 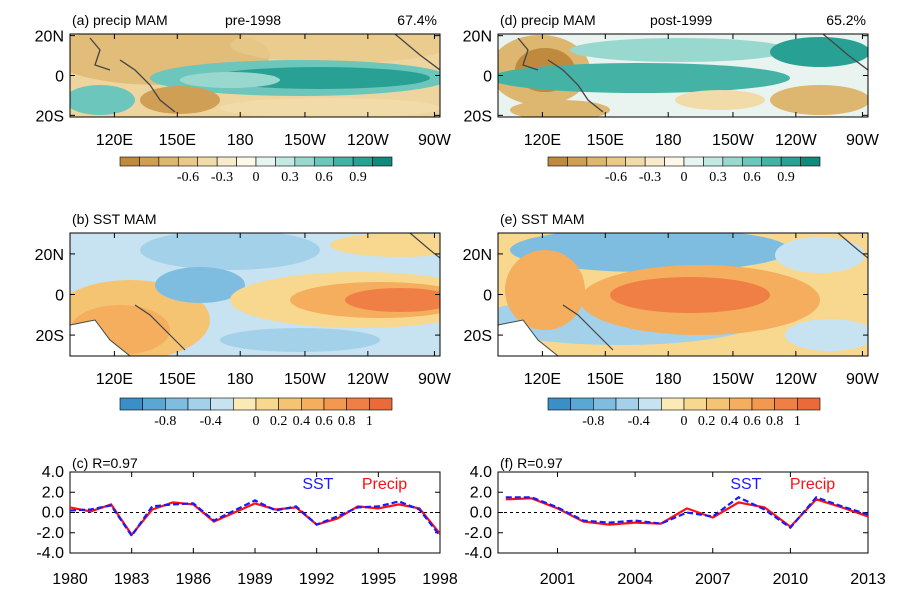 I want to click on colorbar-sst-left: -0.8 -0.4 0 0.2 0.4 0.6 0.8 1, so click(x=256, y=413).